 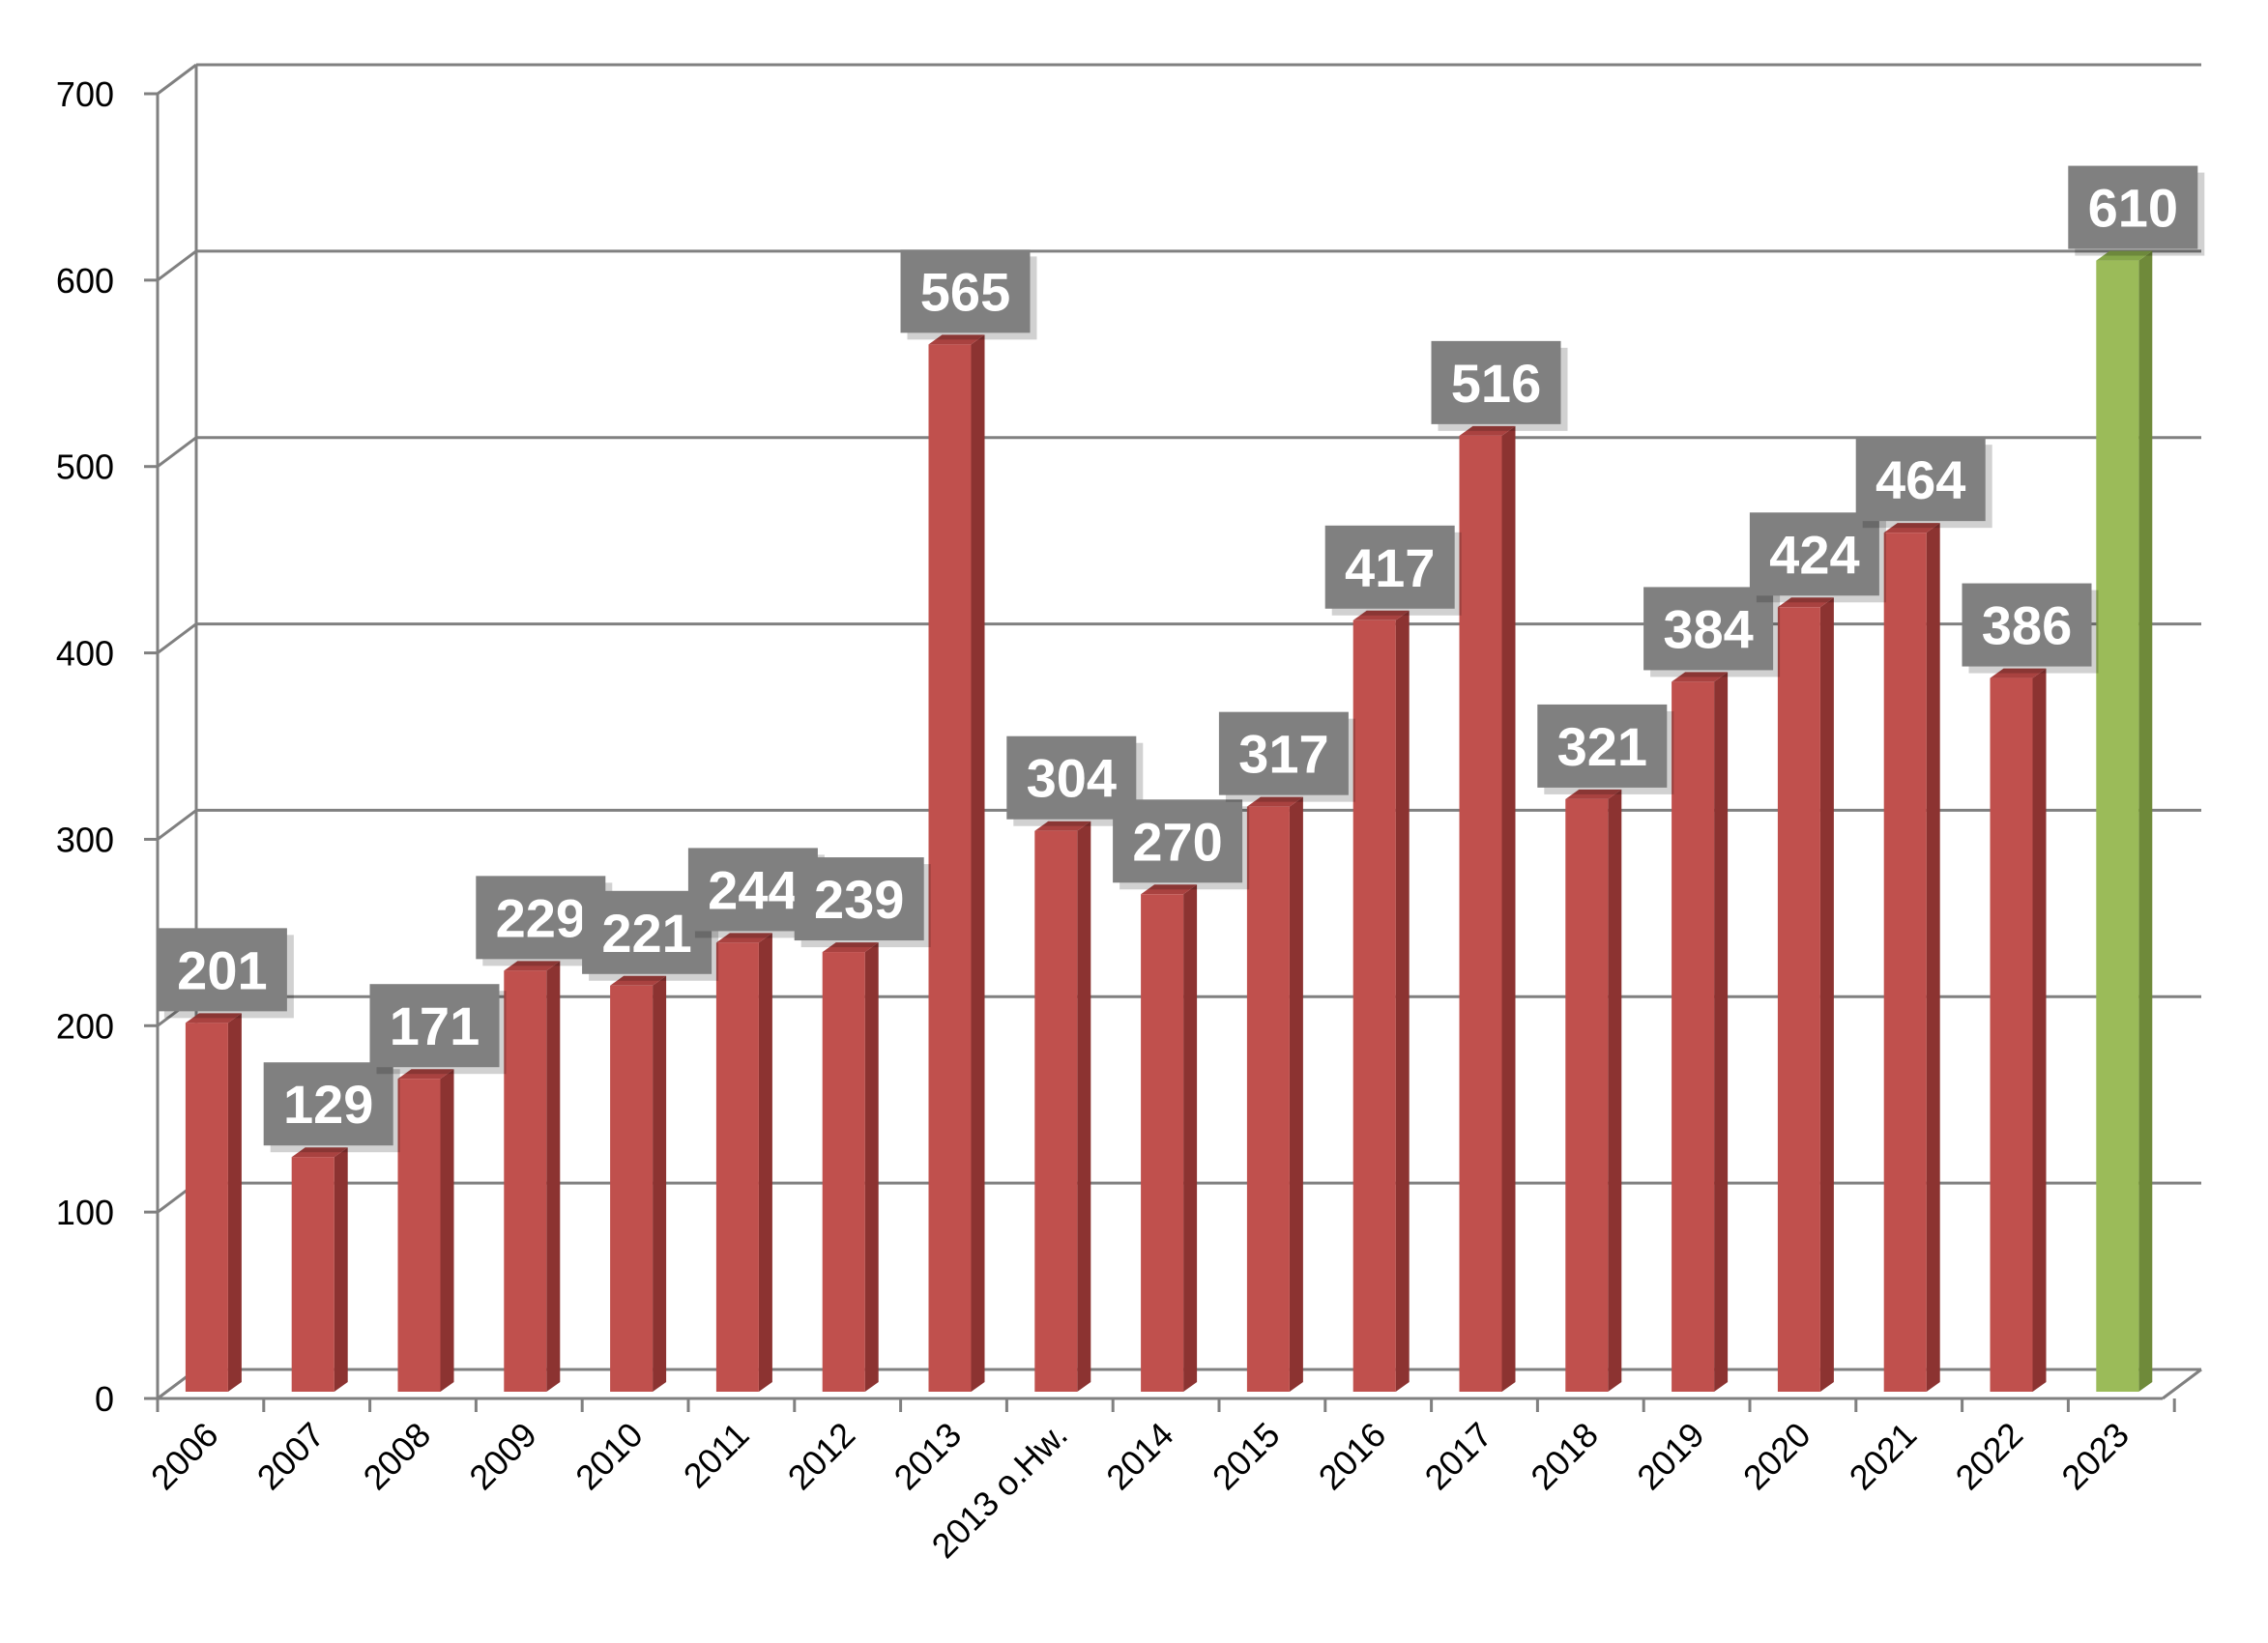 I want to click on data-label: 201, so click(x=225, y=973).